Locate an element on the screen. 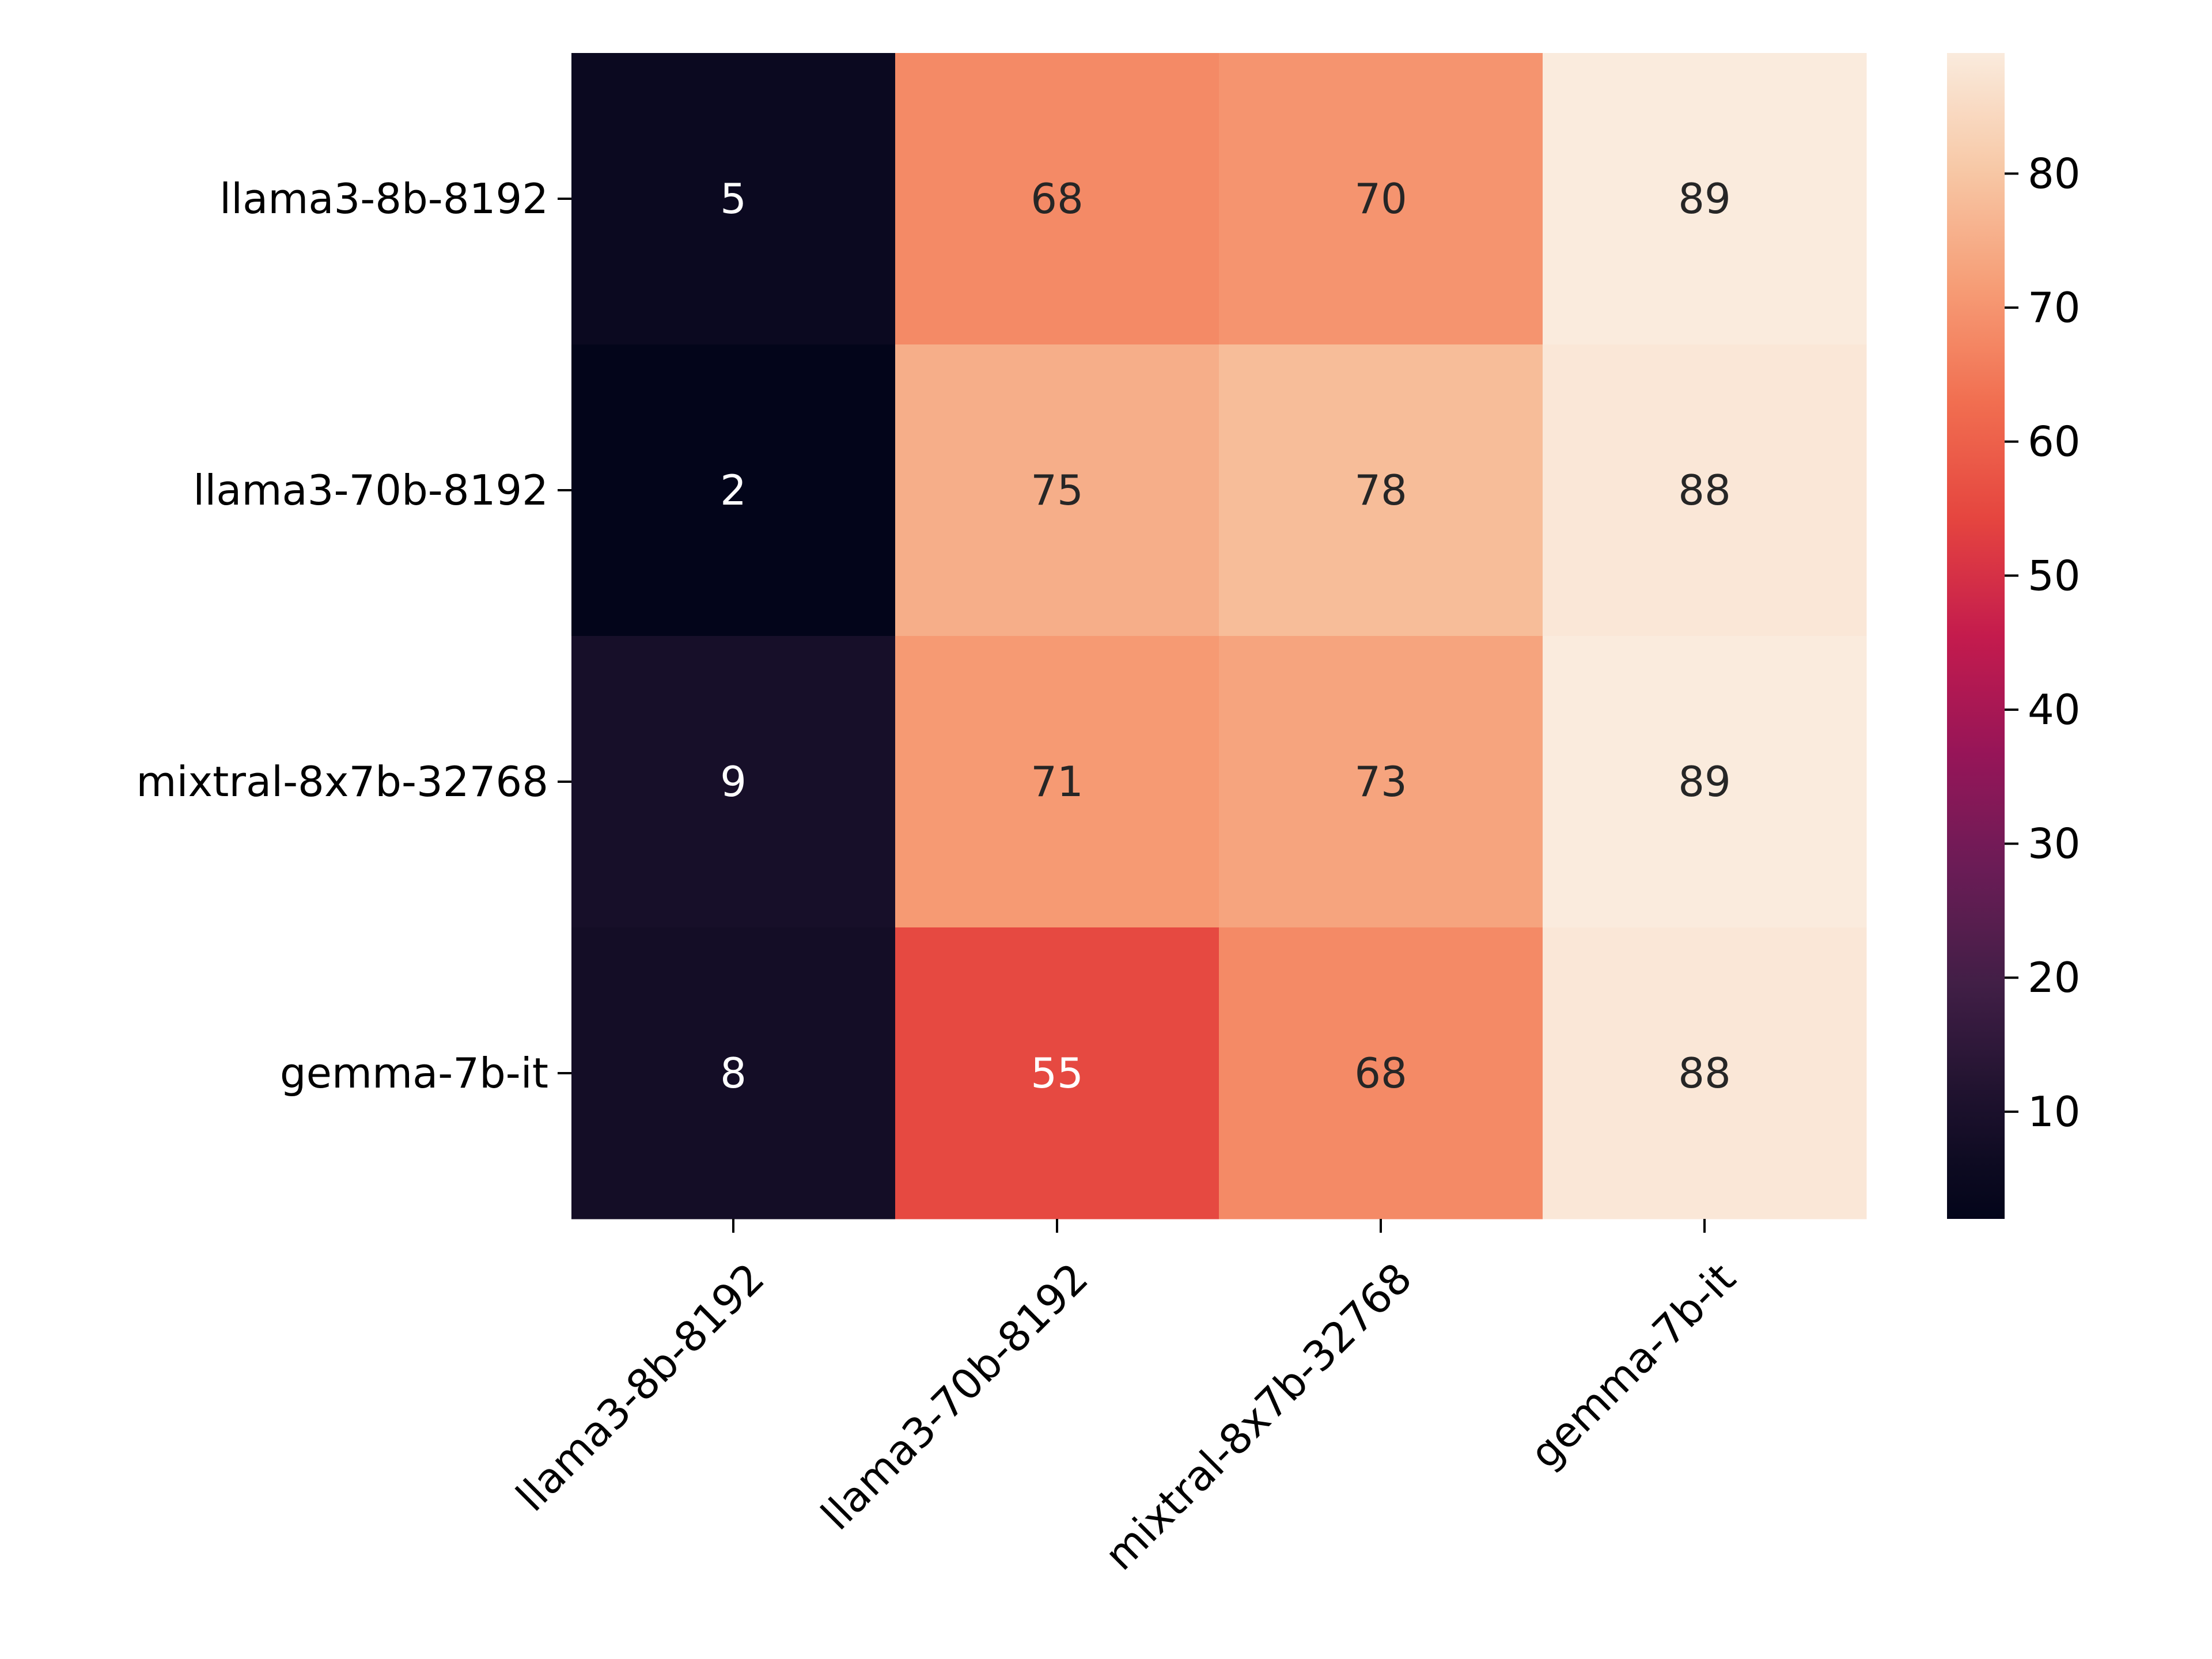 Image resolution: width=2212 pixels, height=1659 pixels. colorbar-tick-label: 20 is located at coordinates (2054, 977).